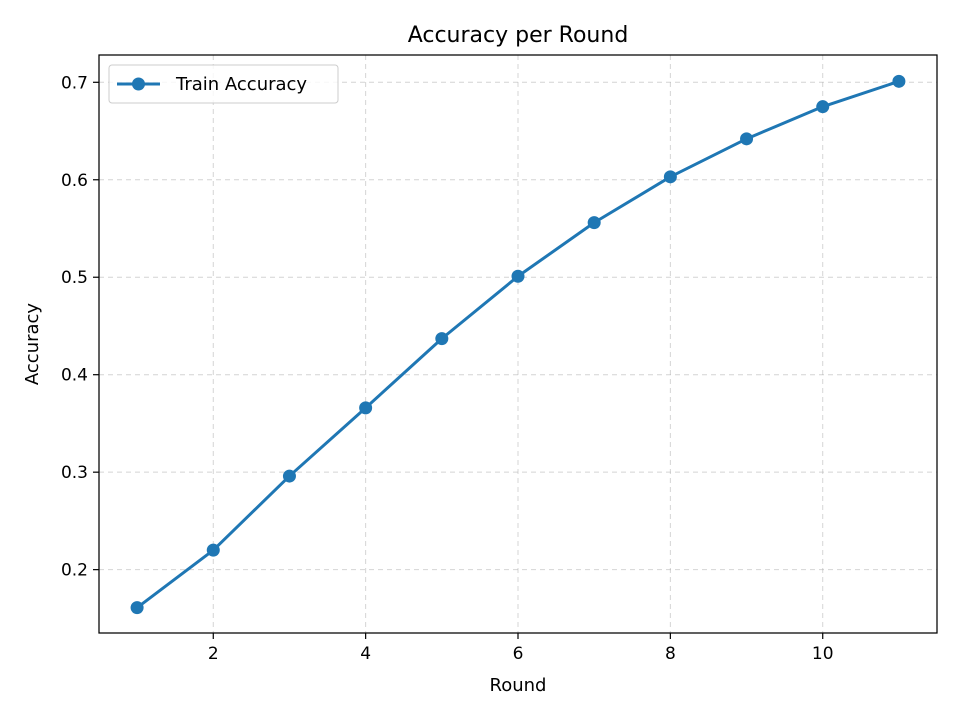 The height and width of the screenshot is (724, 960). I want to click on y-tick-label: 0.4, so click(74, 376).